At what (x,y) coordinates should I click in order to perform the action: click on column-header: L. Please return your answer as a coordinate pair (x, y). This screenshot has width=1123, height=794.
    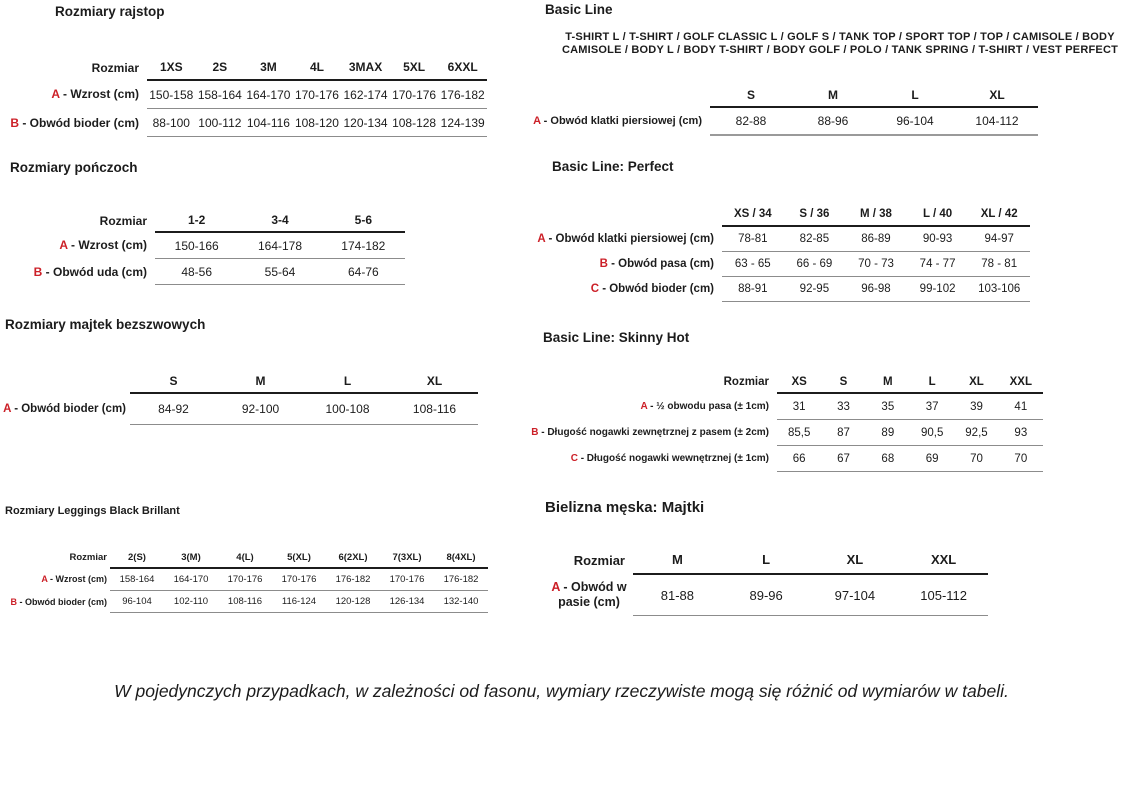
    Looking at the image, I should click on (932, 382).